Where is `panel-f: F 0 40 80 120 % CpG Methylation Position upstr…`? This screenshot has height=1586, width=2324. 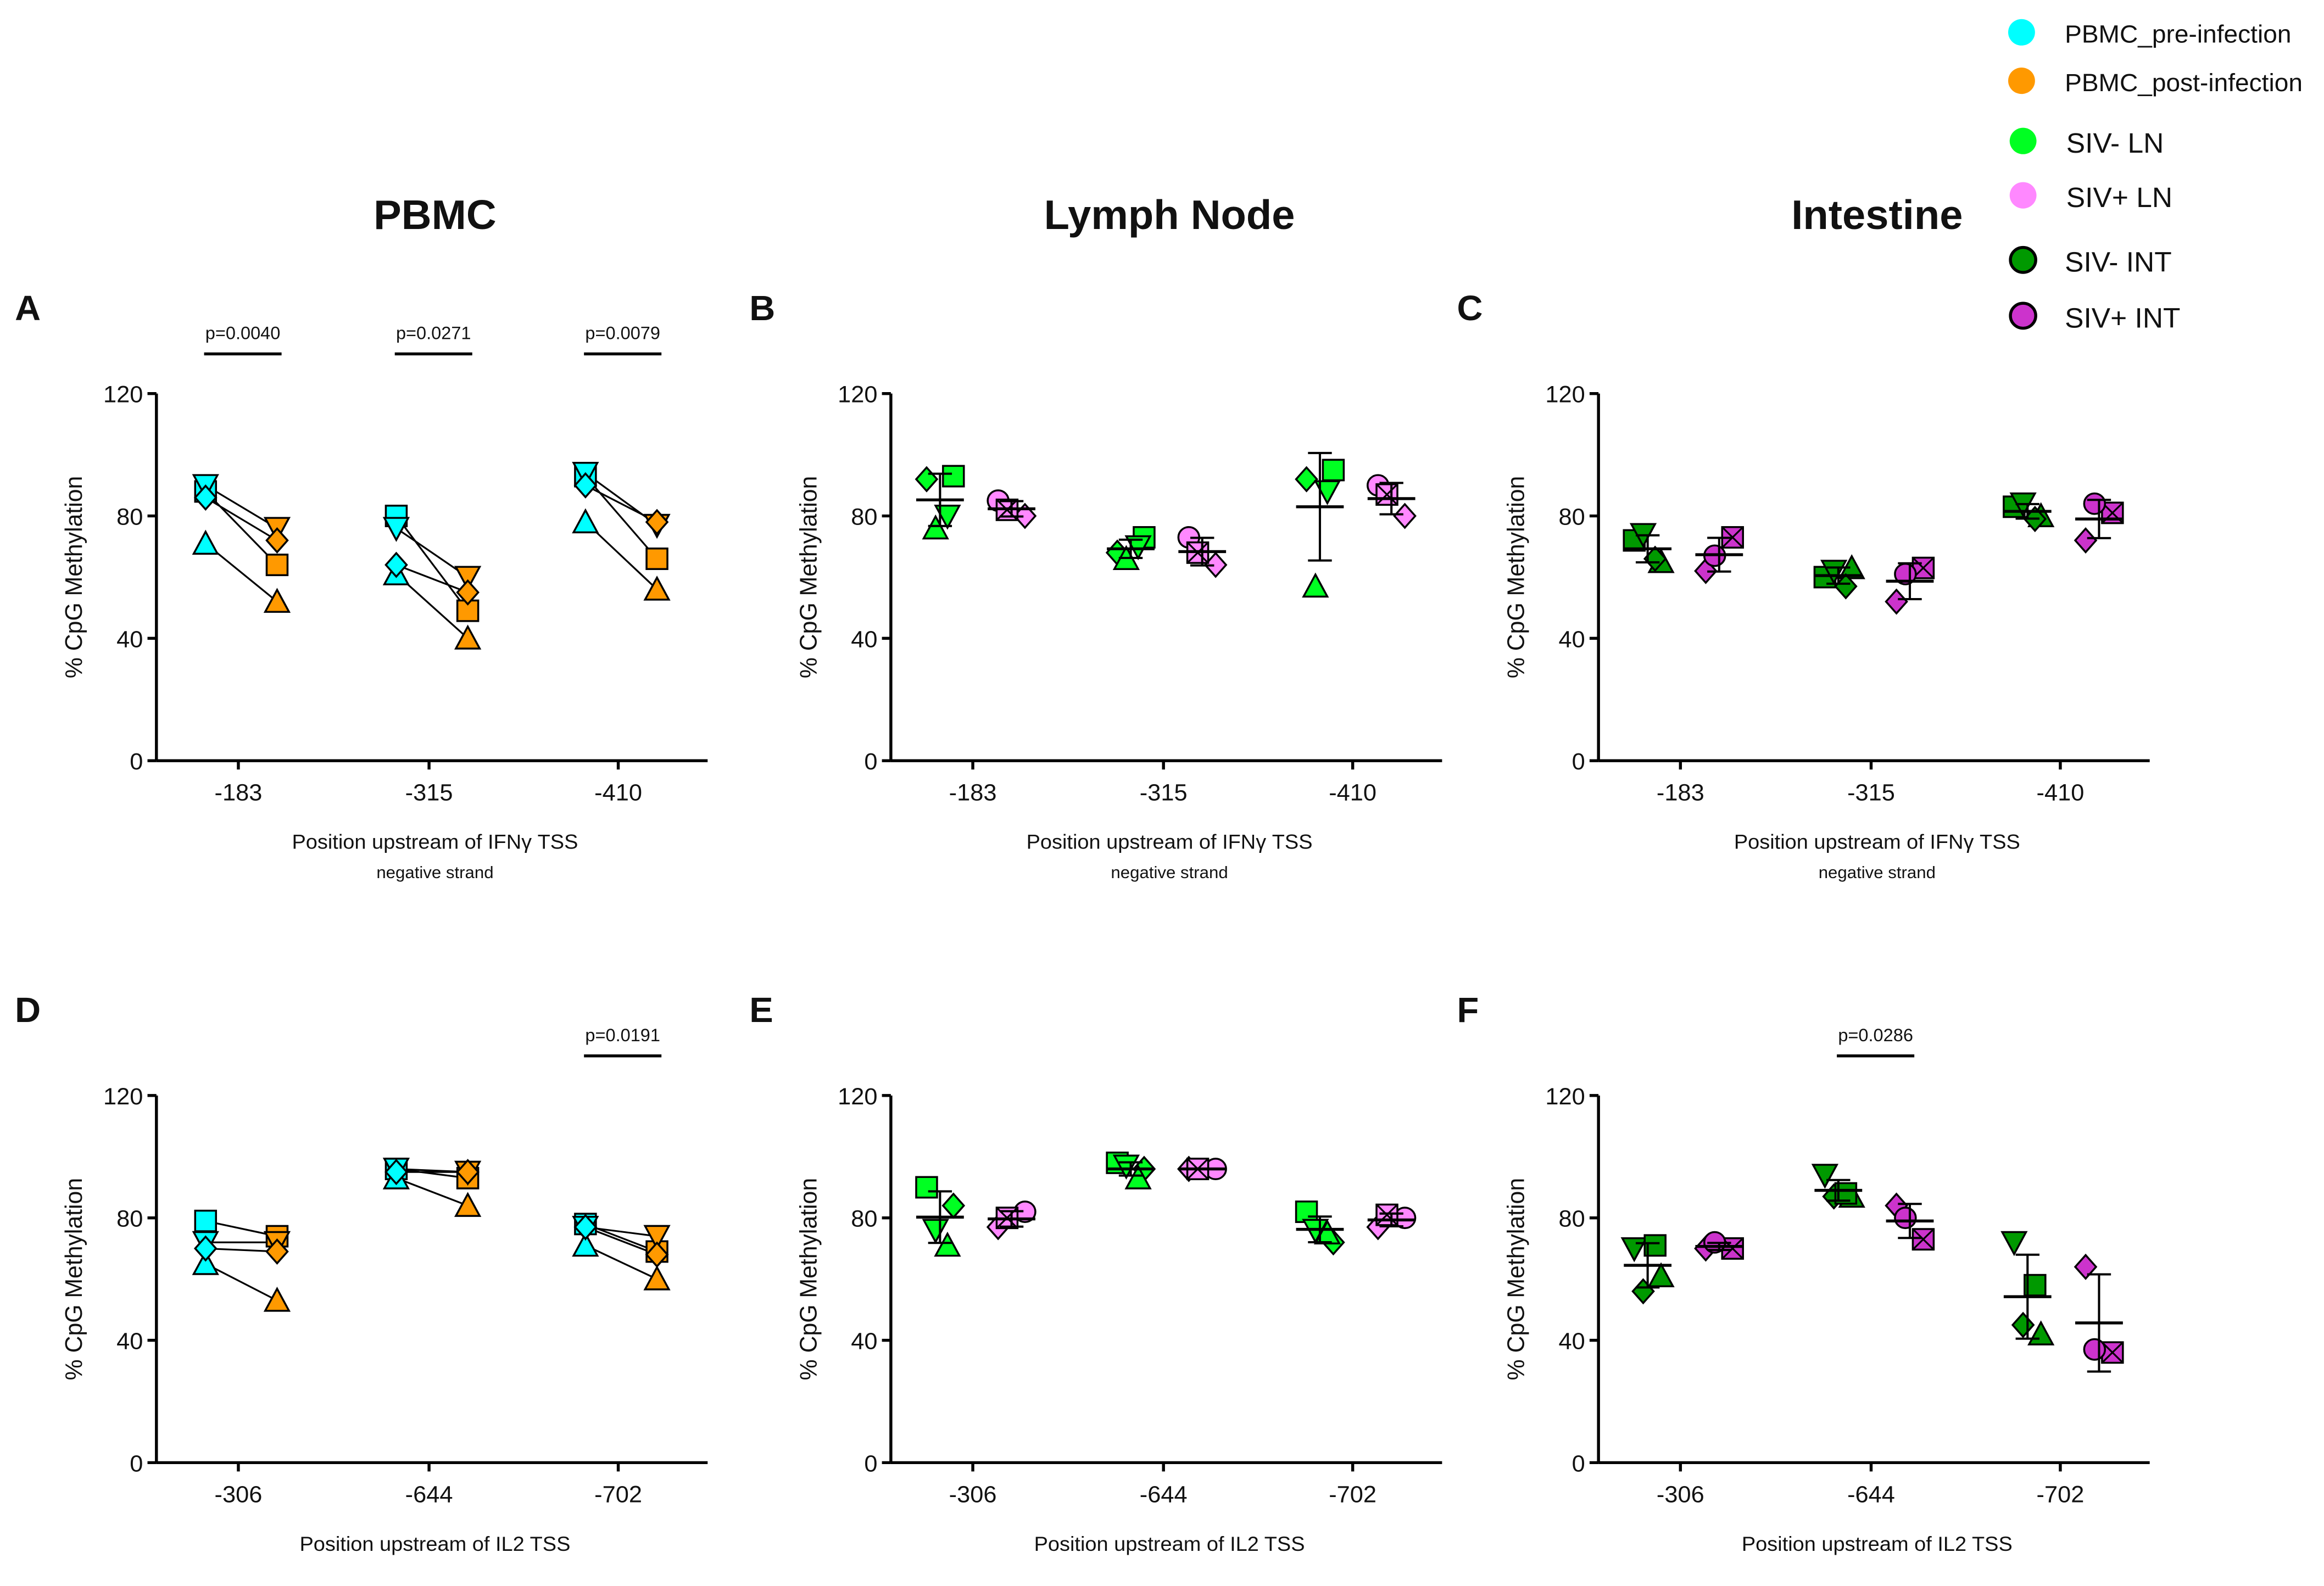
panel-f: F 0 40 80 120 % CpG Methylation Position upstr… is located at coordinates (1803, 1273).